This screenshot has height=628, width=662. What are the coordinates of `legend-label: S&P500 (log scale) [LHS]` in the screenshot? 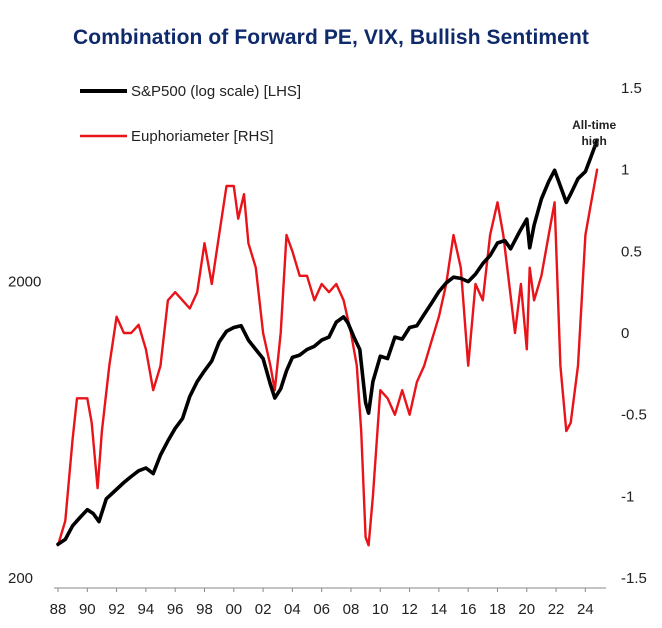 It's located at (216, 91).